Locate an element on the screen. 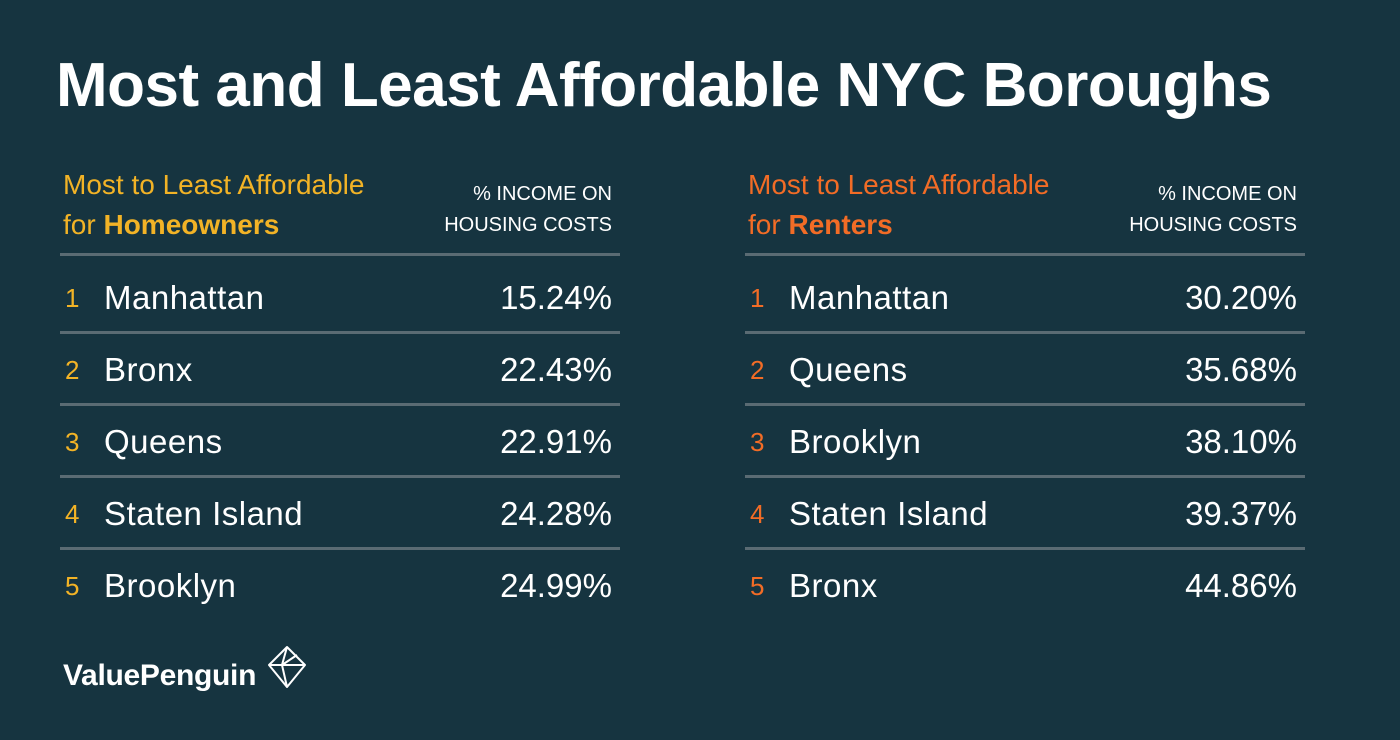 Image resolution: width=1400 pixels, height=740 pixels. brand-logo: ValuePenguin is located at coordinates (186, 671).